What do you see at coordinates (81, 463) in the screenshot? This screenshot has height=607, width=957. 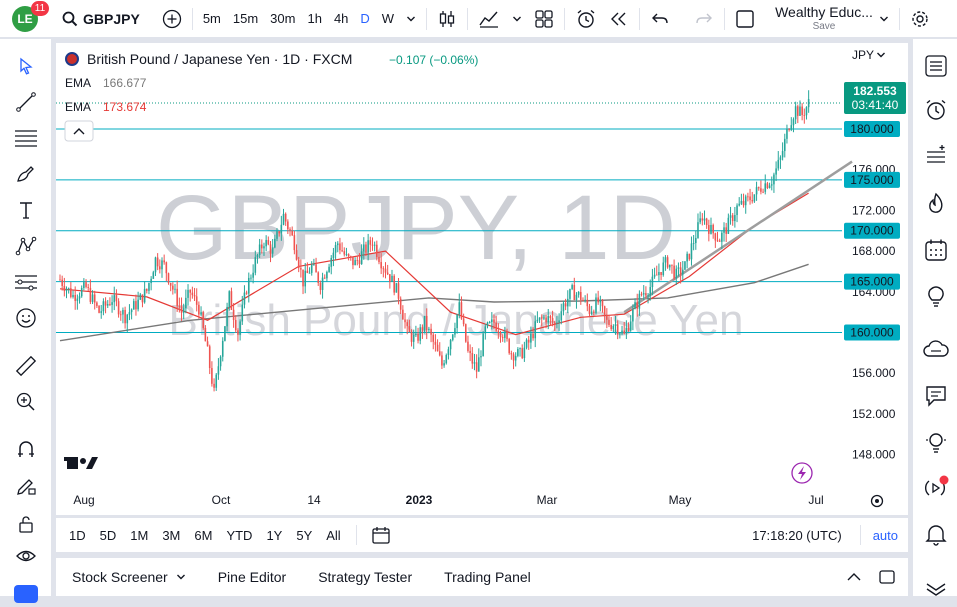 I see `tradingview-logo` at bounding box center [81, 463].